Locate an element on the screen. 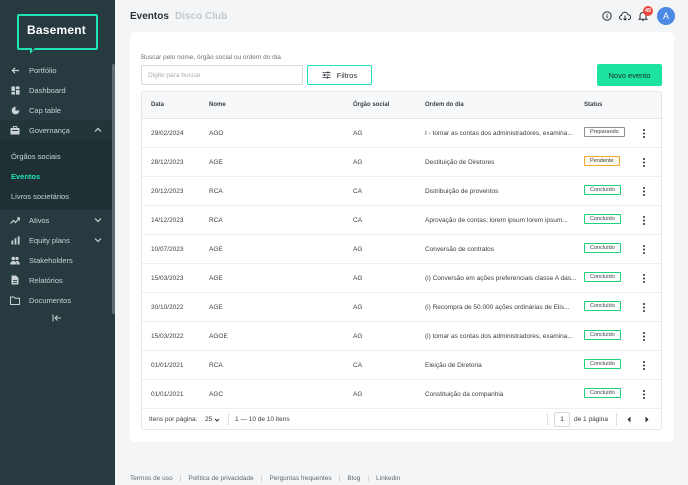 Image resolution: width=688 pixels, height=485 pixels. cloud-download-icon is located at coordinates (625, 16).